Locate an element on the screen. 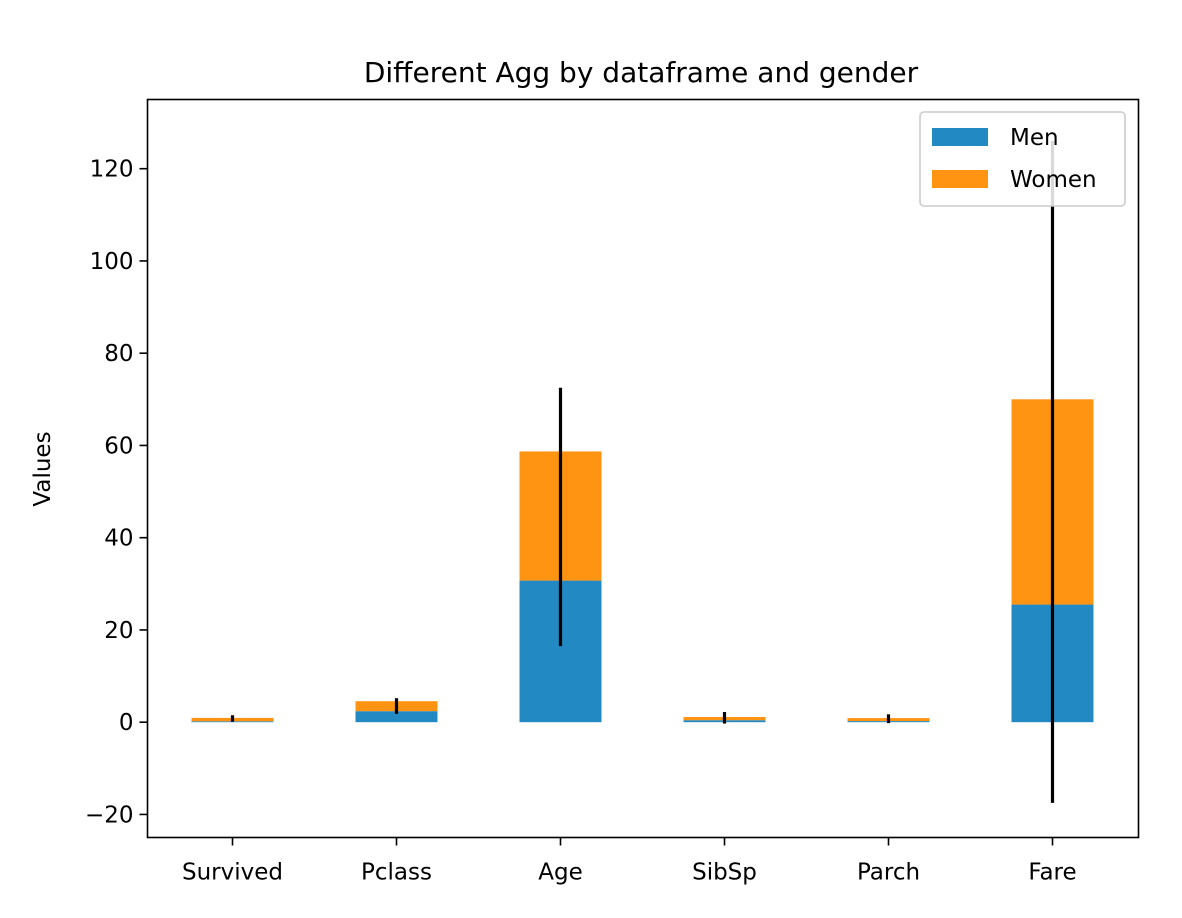 This screenshot has height=918, width=1182. x-tick-label-survived: Survived is located at coordinates (232, 873).